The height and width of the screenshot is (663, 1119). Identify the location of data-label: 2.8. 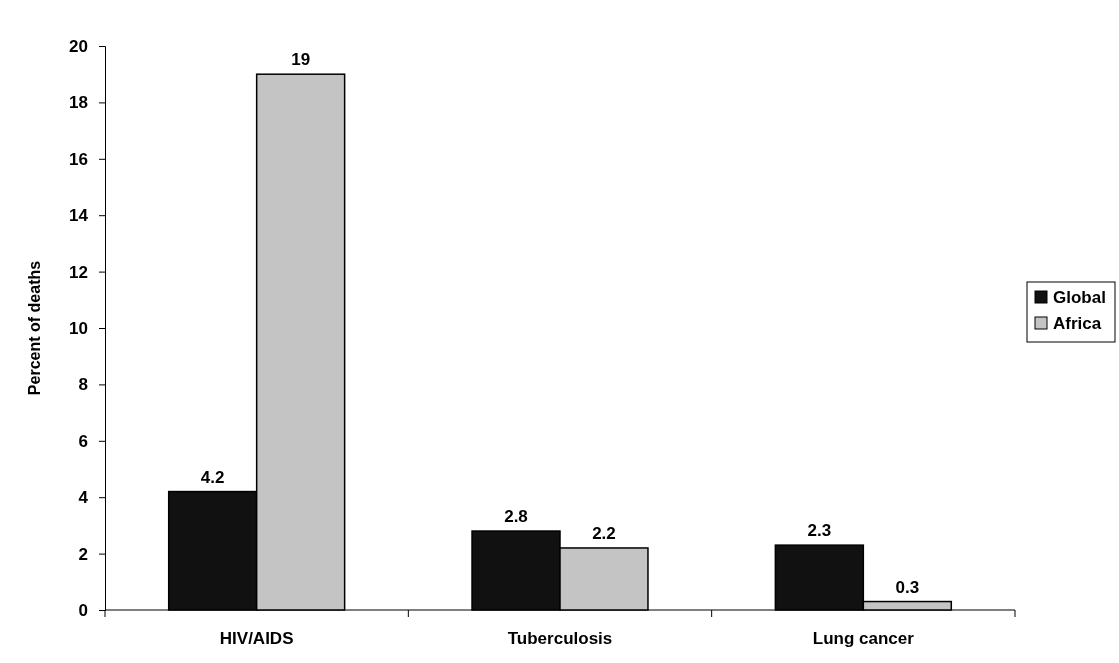
(516, 517).